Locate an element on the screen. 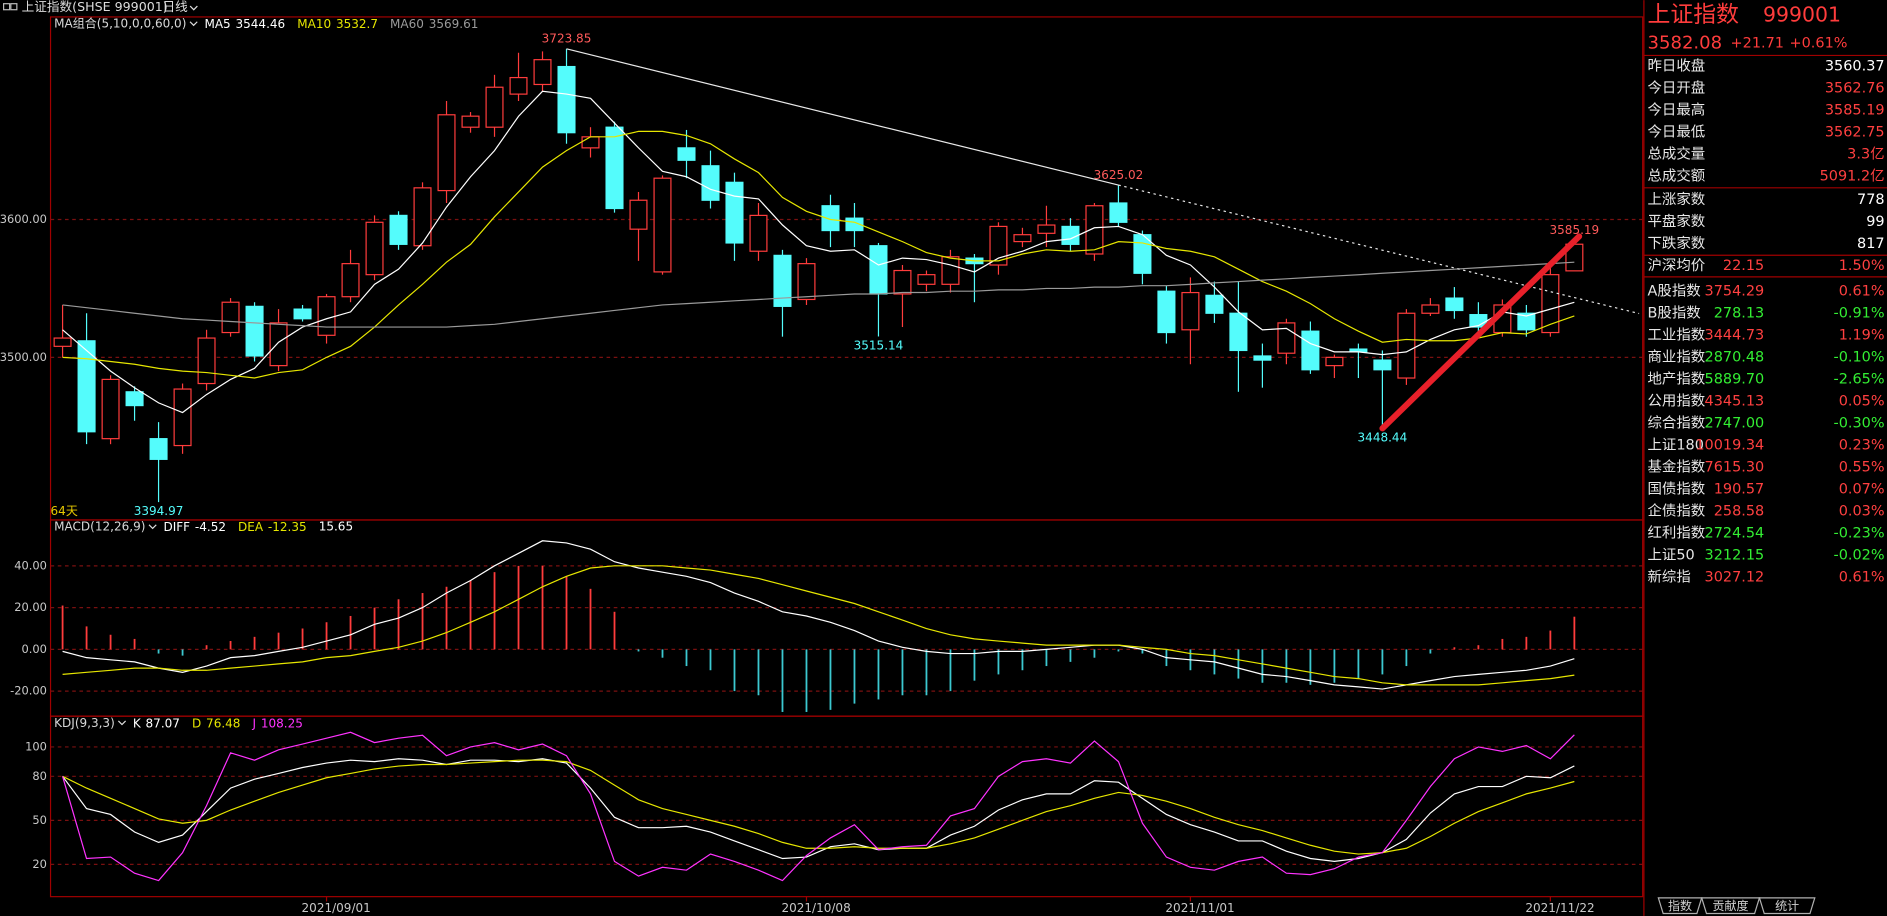 This screenshot has height=916, width=1887. row-label: 商业指数 is located at coordinates (1677, 356).